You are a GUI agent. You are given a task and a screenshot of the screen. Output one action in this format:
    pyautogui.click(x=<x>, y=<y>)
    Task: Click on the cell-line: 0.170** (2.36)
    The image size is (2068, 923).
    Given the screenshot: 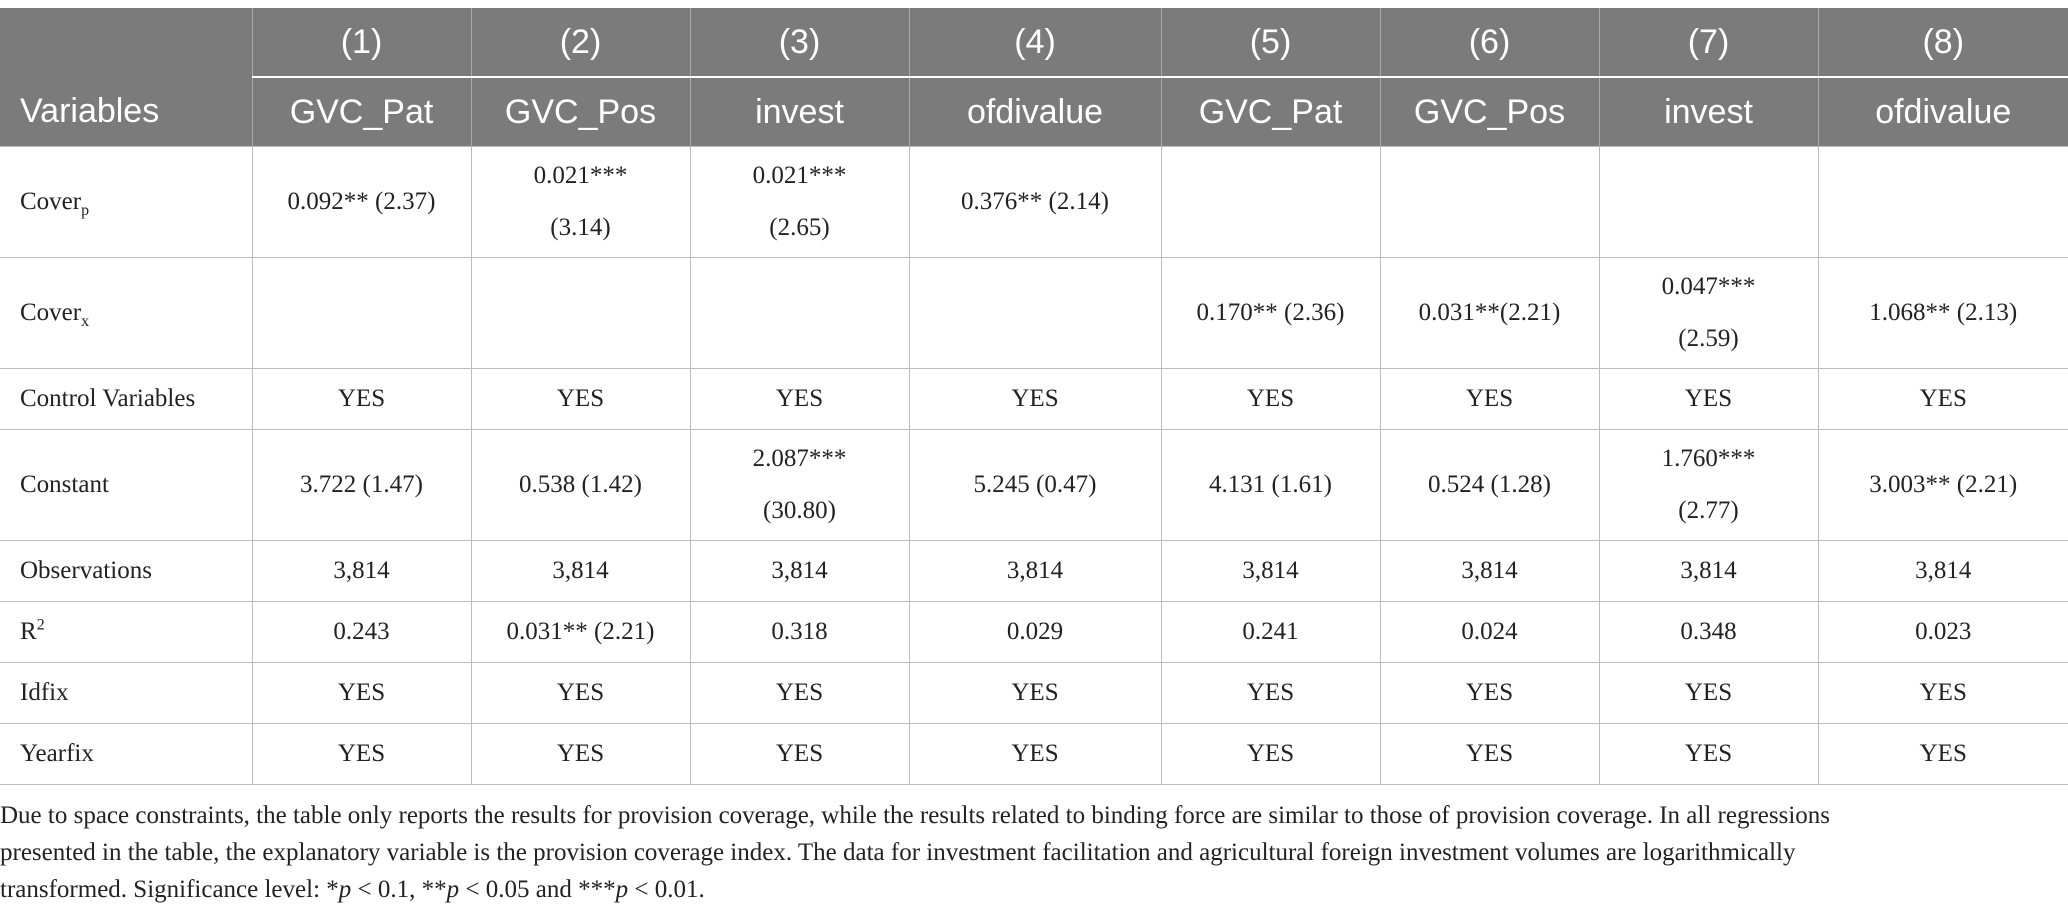 What is the action you would take?
    pyautogui.click(x=1270, y=312)
    